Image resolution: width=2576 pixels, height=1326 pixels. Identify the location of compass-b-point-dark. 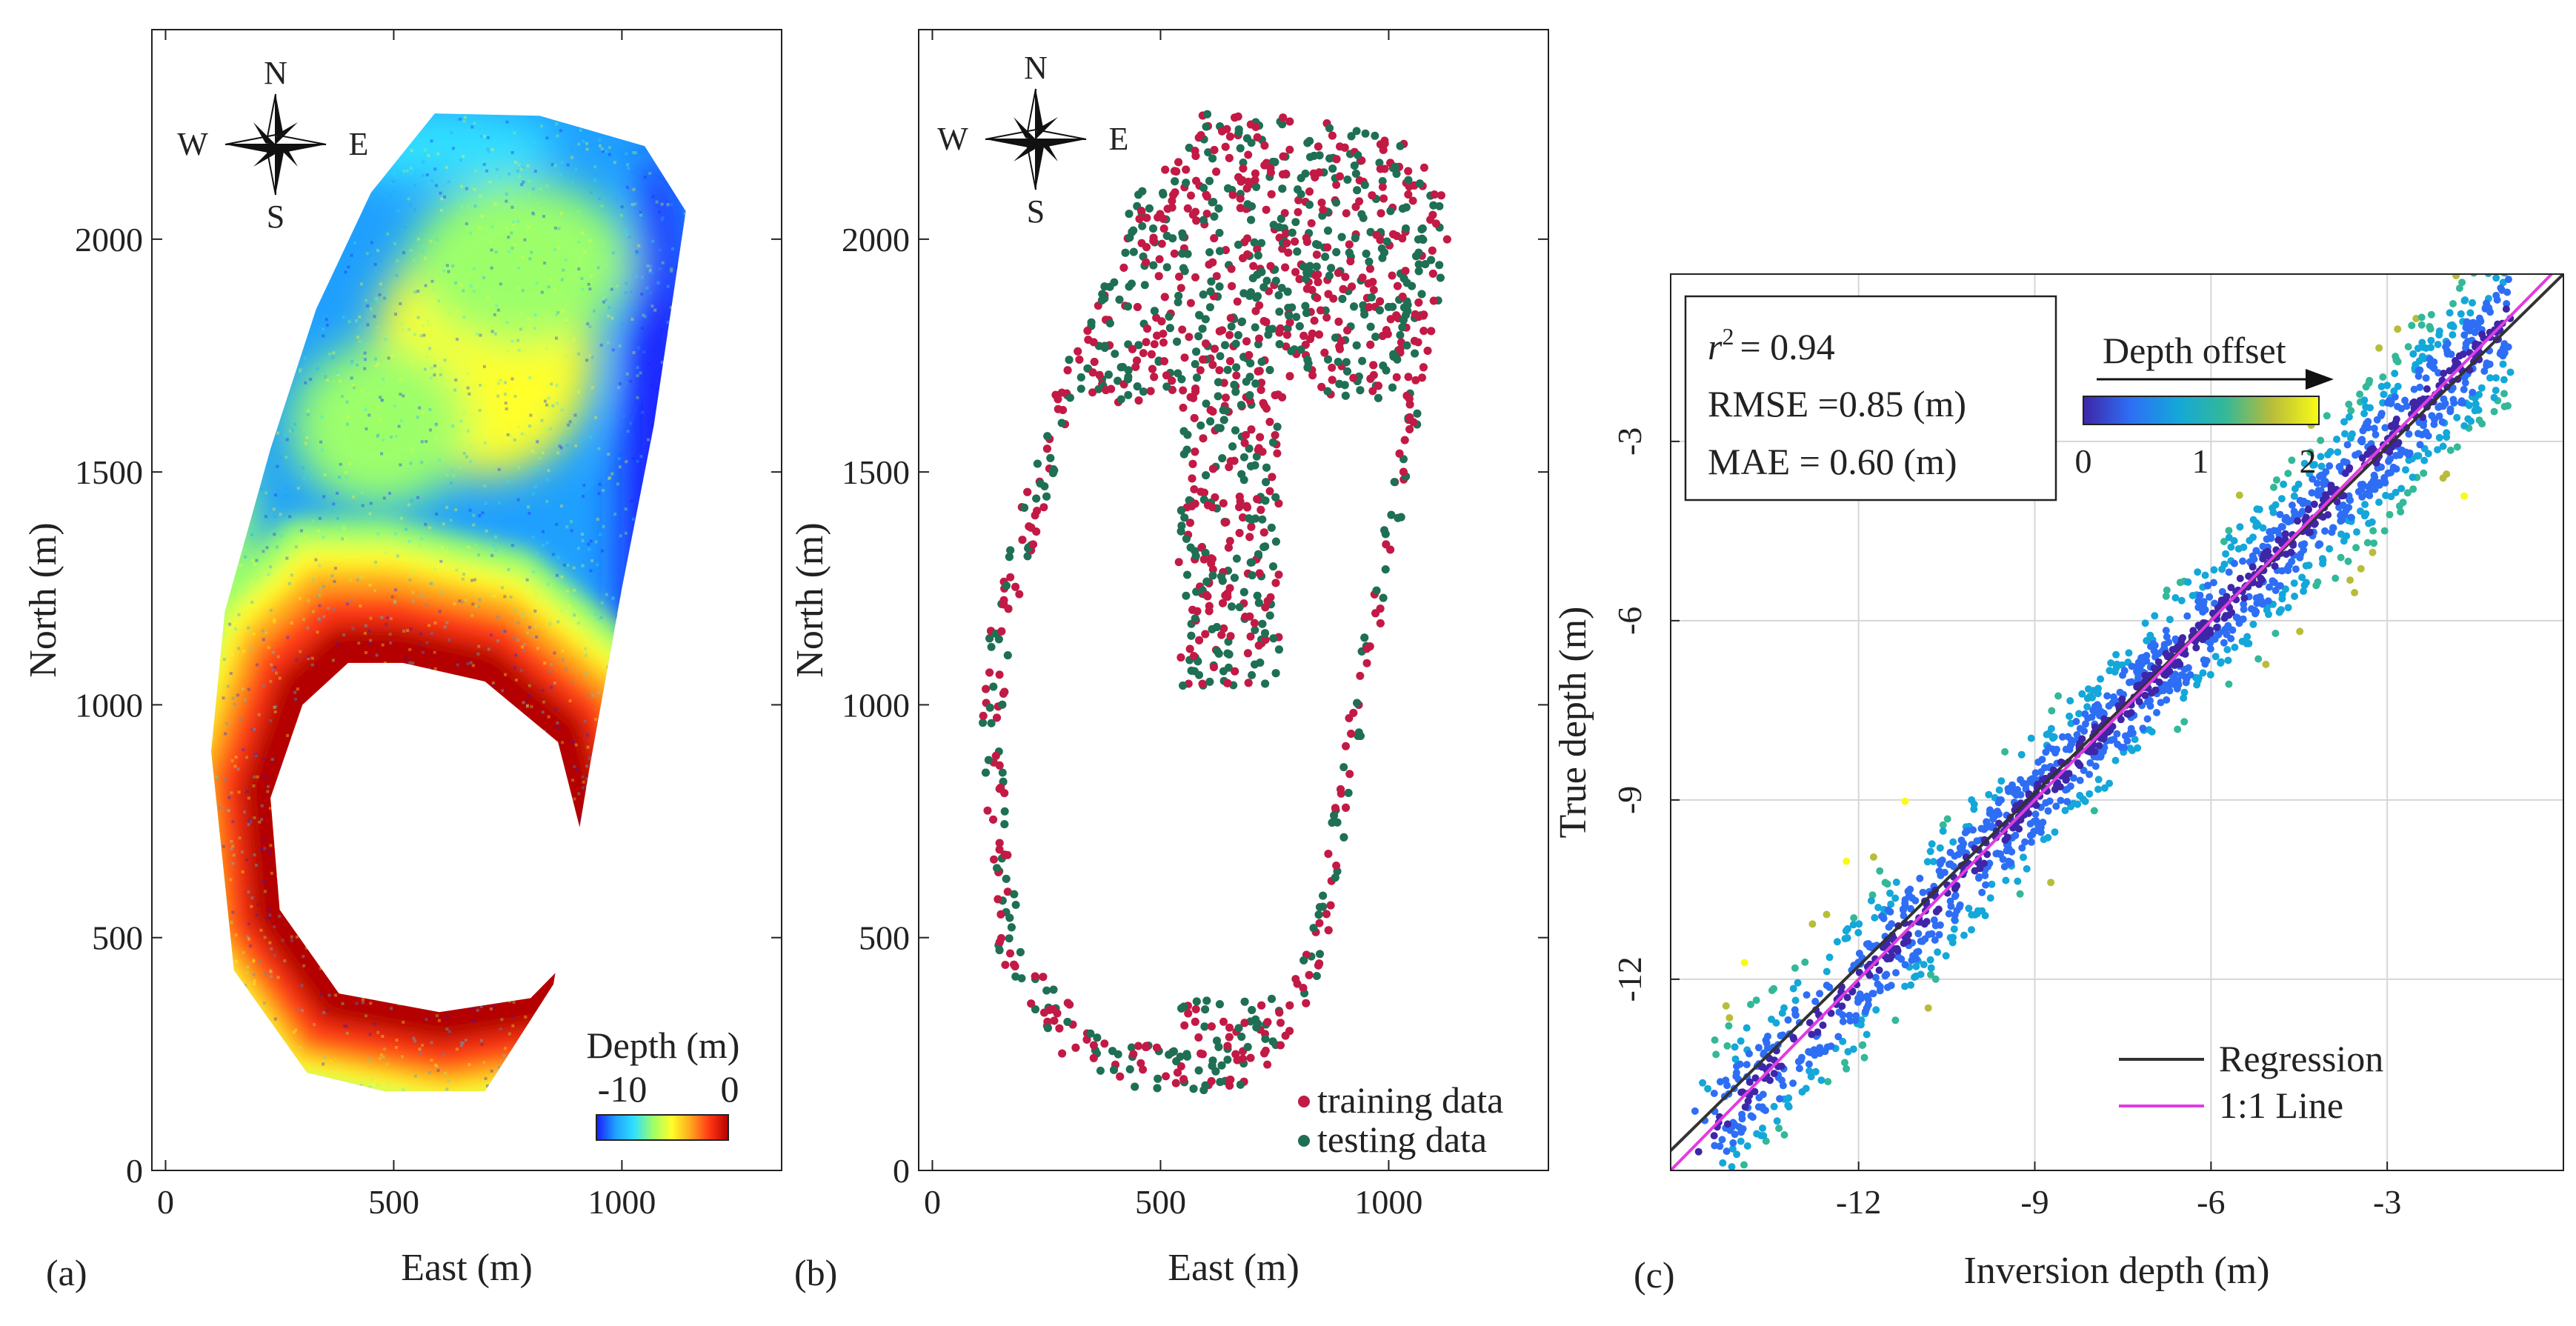
(1010, 144).